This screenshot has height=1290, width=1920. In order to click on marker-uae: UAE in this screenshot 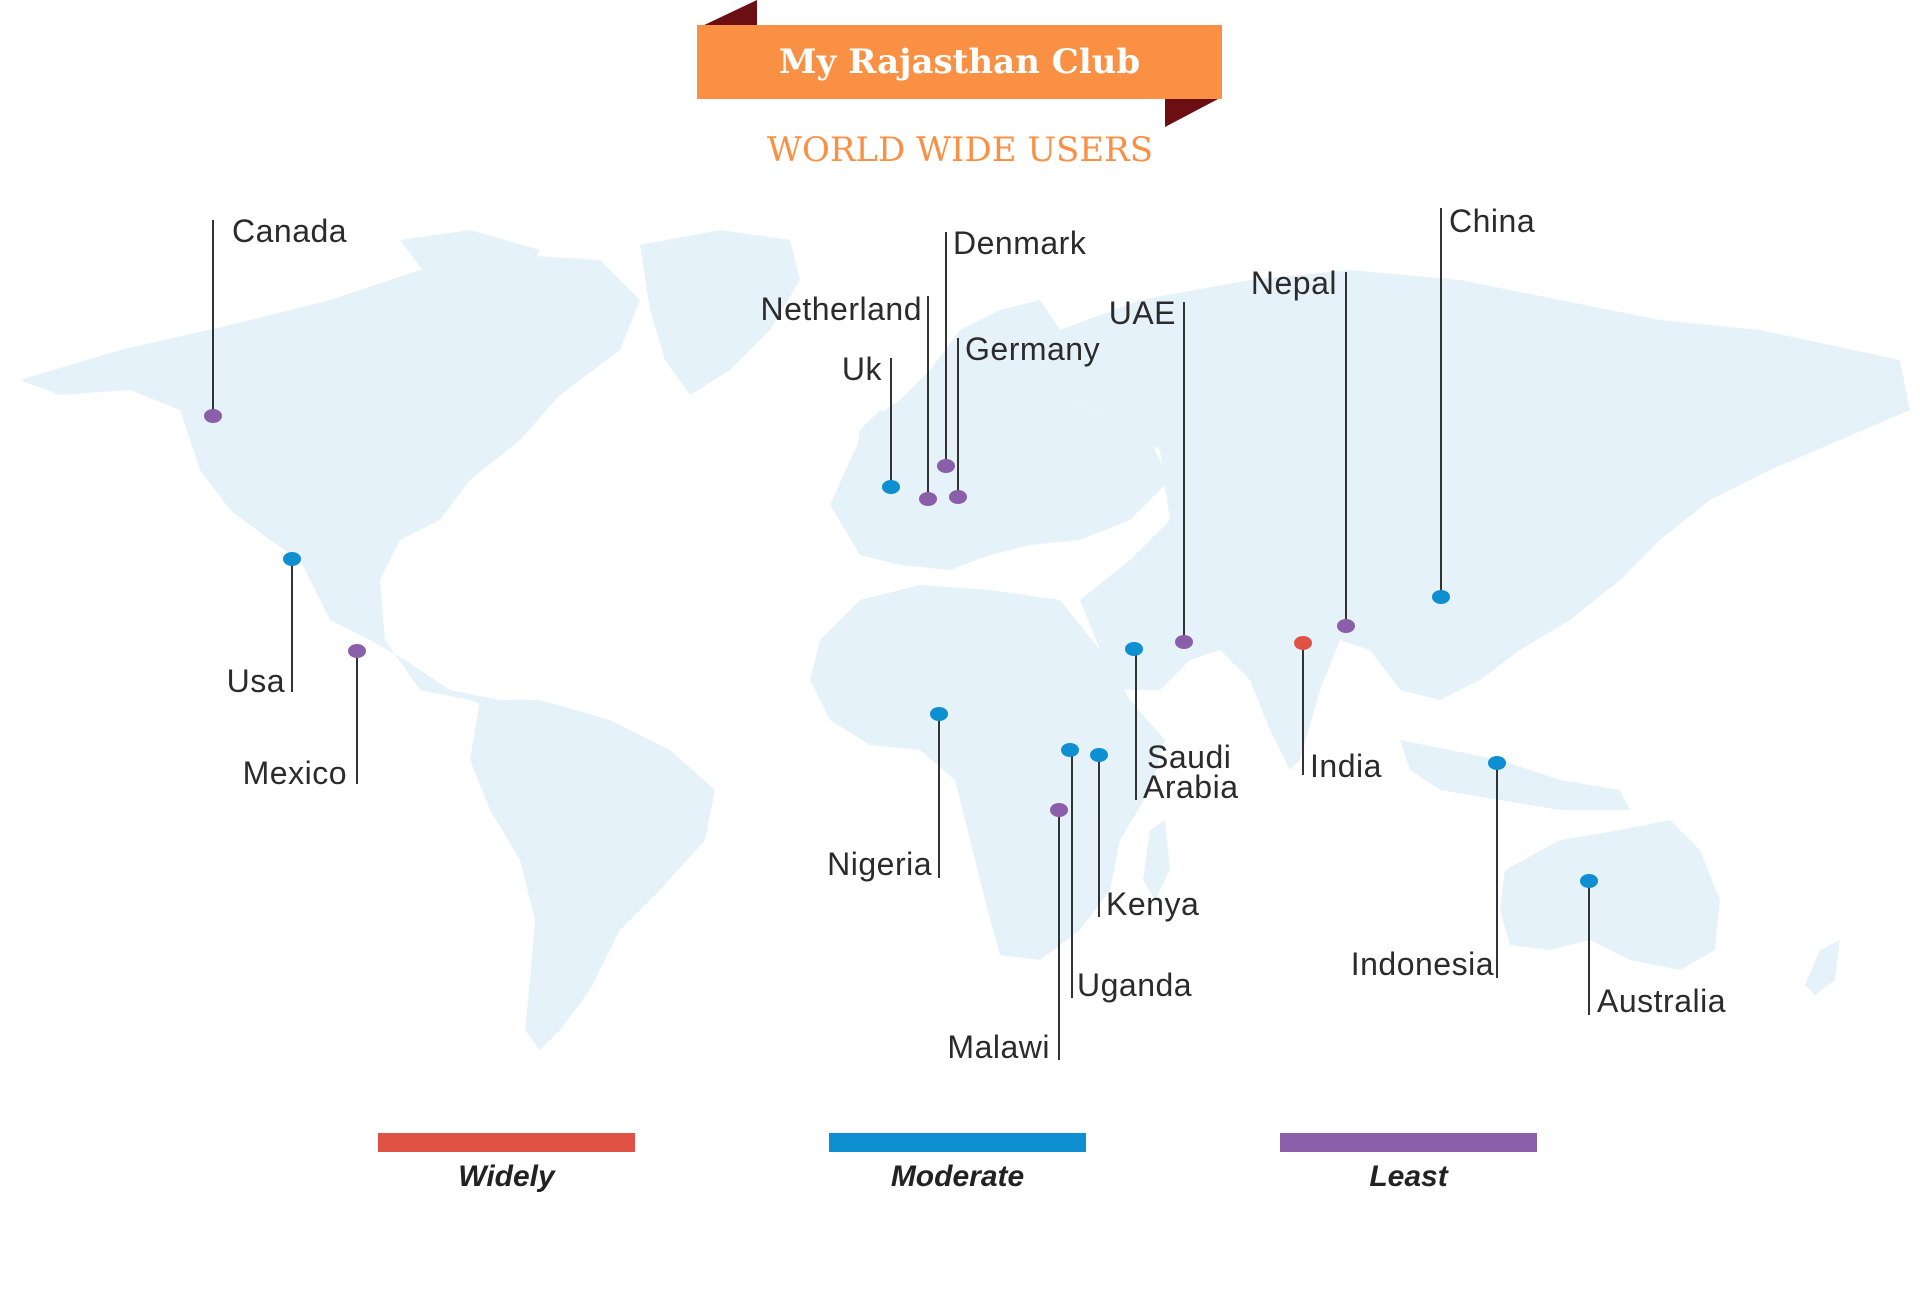, I will do `click(1151, 472)`.